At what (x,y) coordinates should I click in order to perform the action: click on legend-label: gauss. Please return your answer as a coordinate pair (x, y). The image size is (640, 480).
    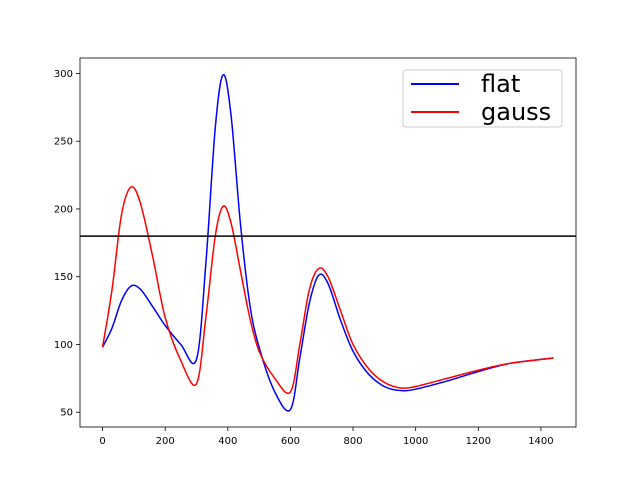
    Looking at the image, I should click on (516, 112).